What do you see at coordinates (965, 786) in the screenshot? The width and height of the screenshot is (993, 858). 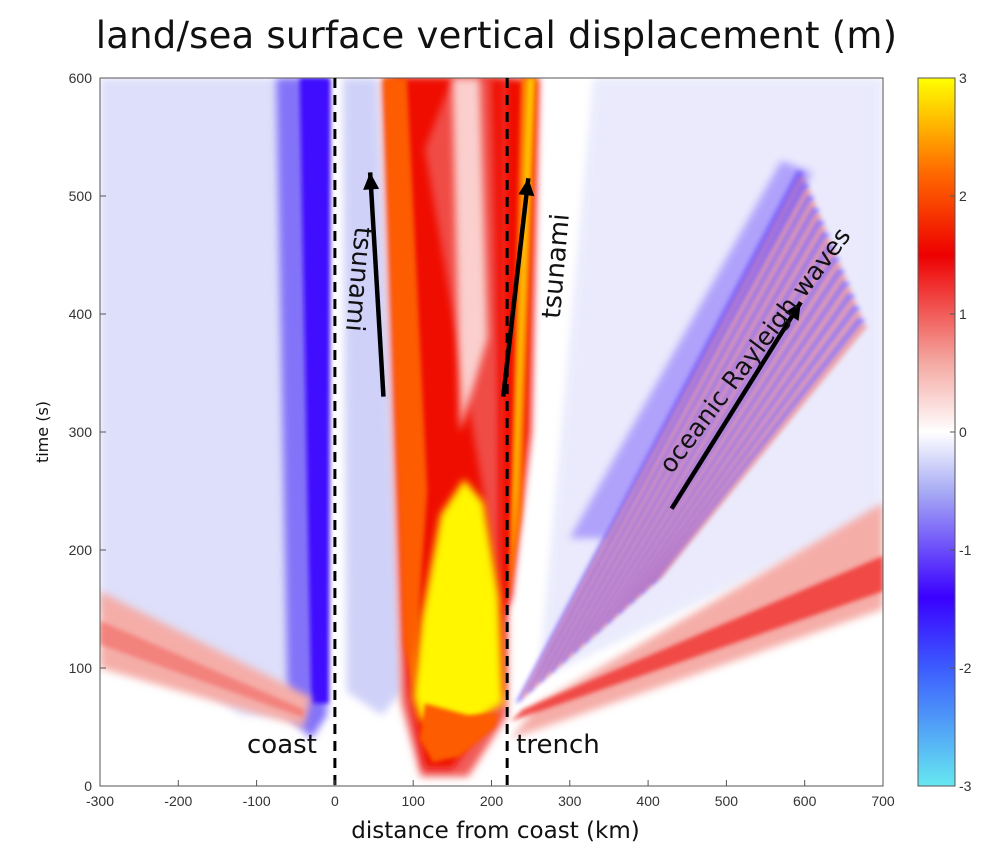 I see `colorbar-tick-label: -3` at bounding box center [965, 786].